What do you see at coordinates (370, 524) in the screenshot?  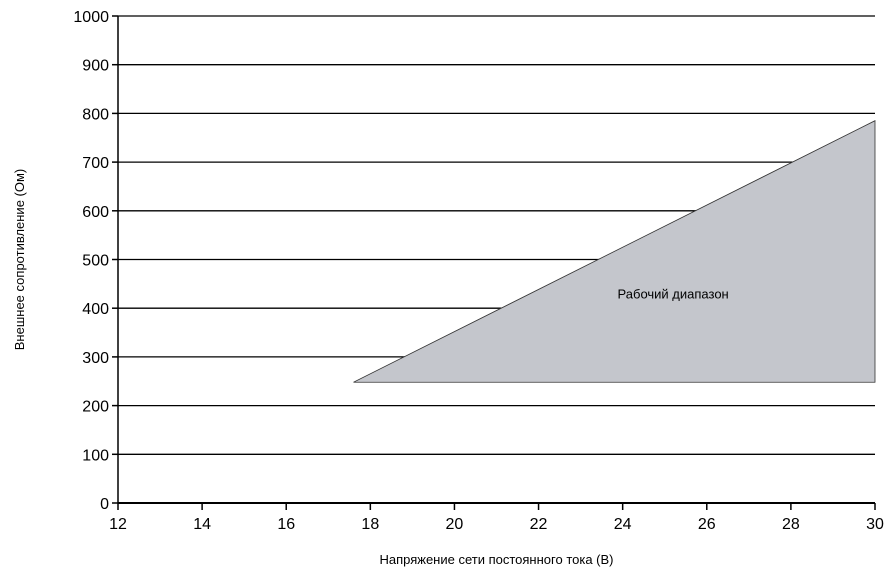 I see `x-tick-label: 18` at bounding box center [370, 524].